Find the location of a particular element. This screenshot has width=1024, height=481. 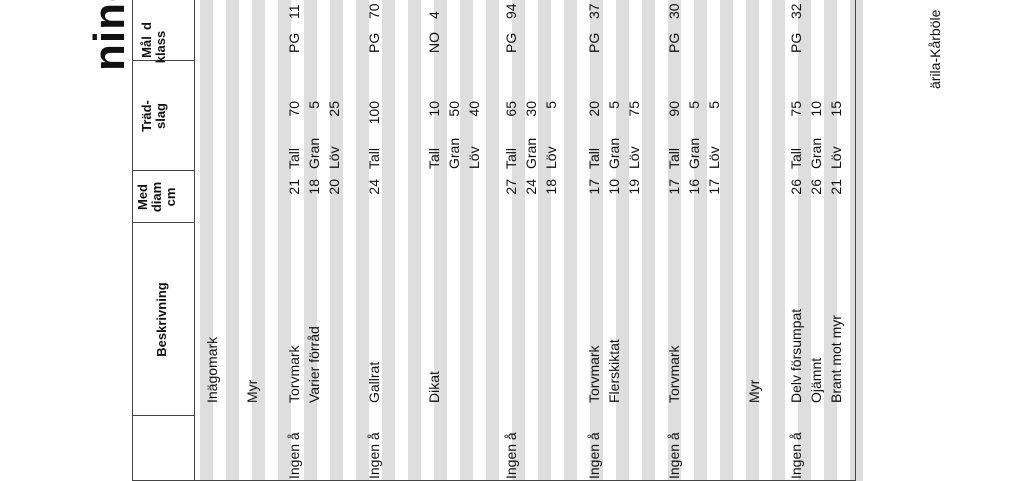

row-percent: 100 is located at coordinates (374, 113).